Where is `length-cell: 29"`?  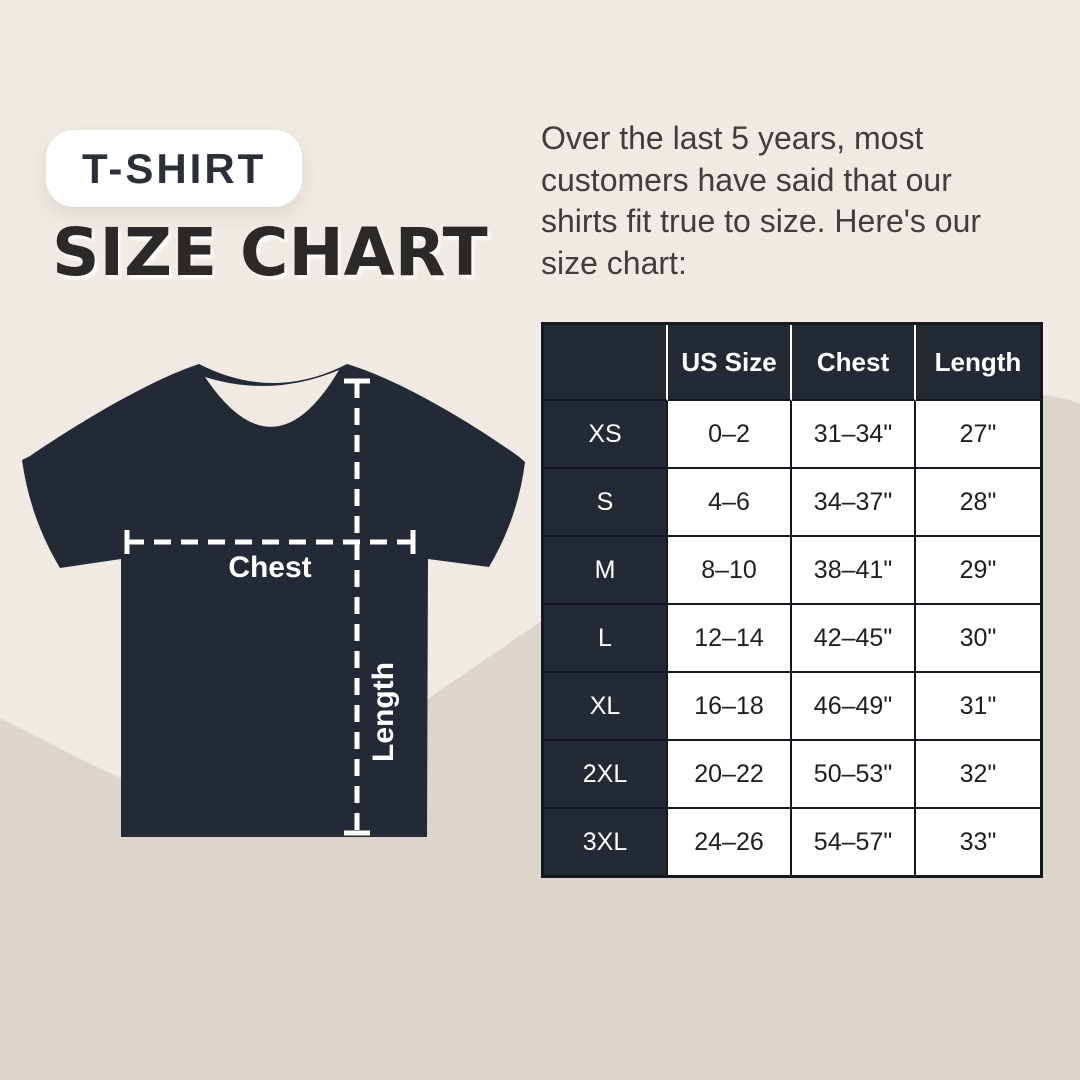 length-cell: 29" is located at coordinates (978, 571).